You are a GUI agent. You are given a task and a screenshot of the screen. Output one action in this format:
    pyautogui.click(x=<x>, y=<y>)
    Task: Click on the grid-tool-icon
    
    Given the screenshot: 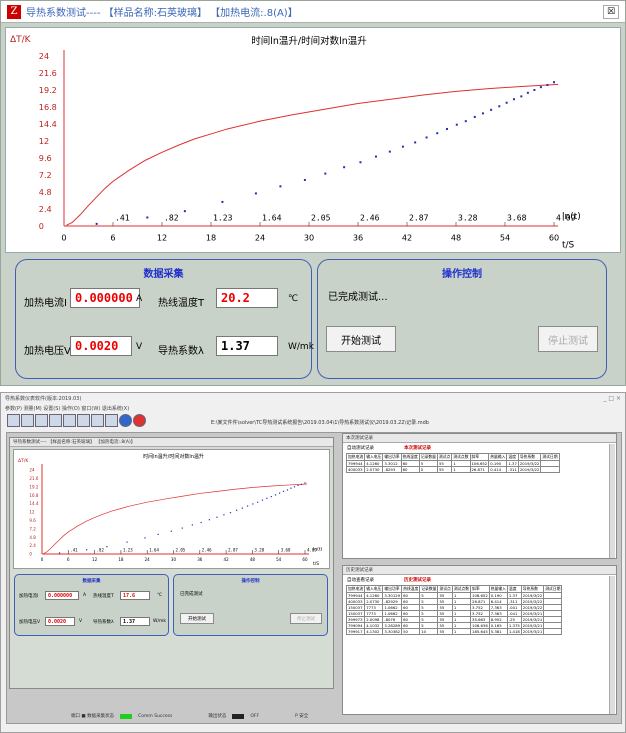 What is the action you would take?
    pyautogui.click(x=83, y=420)
    